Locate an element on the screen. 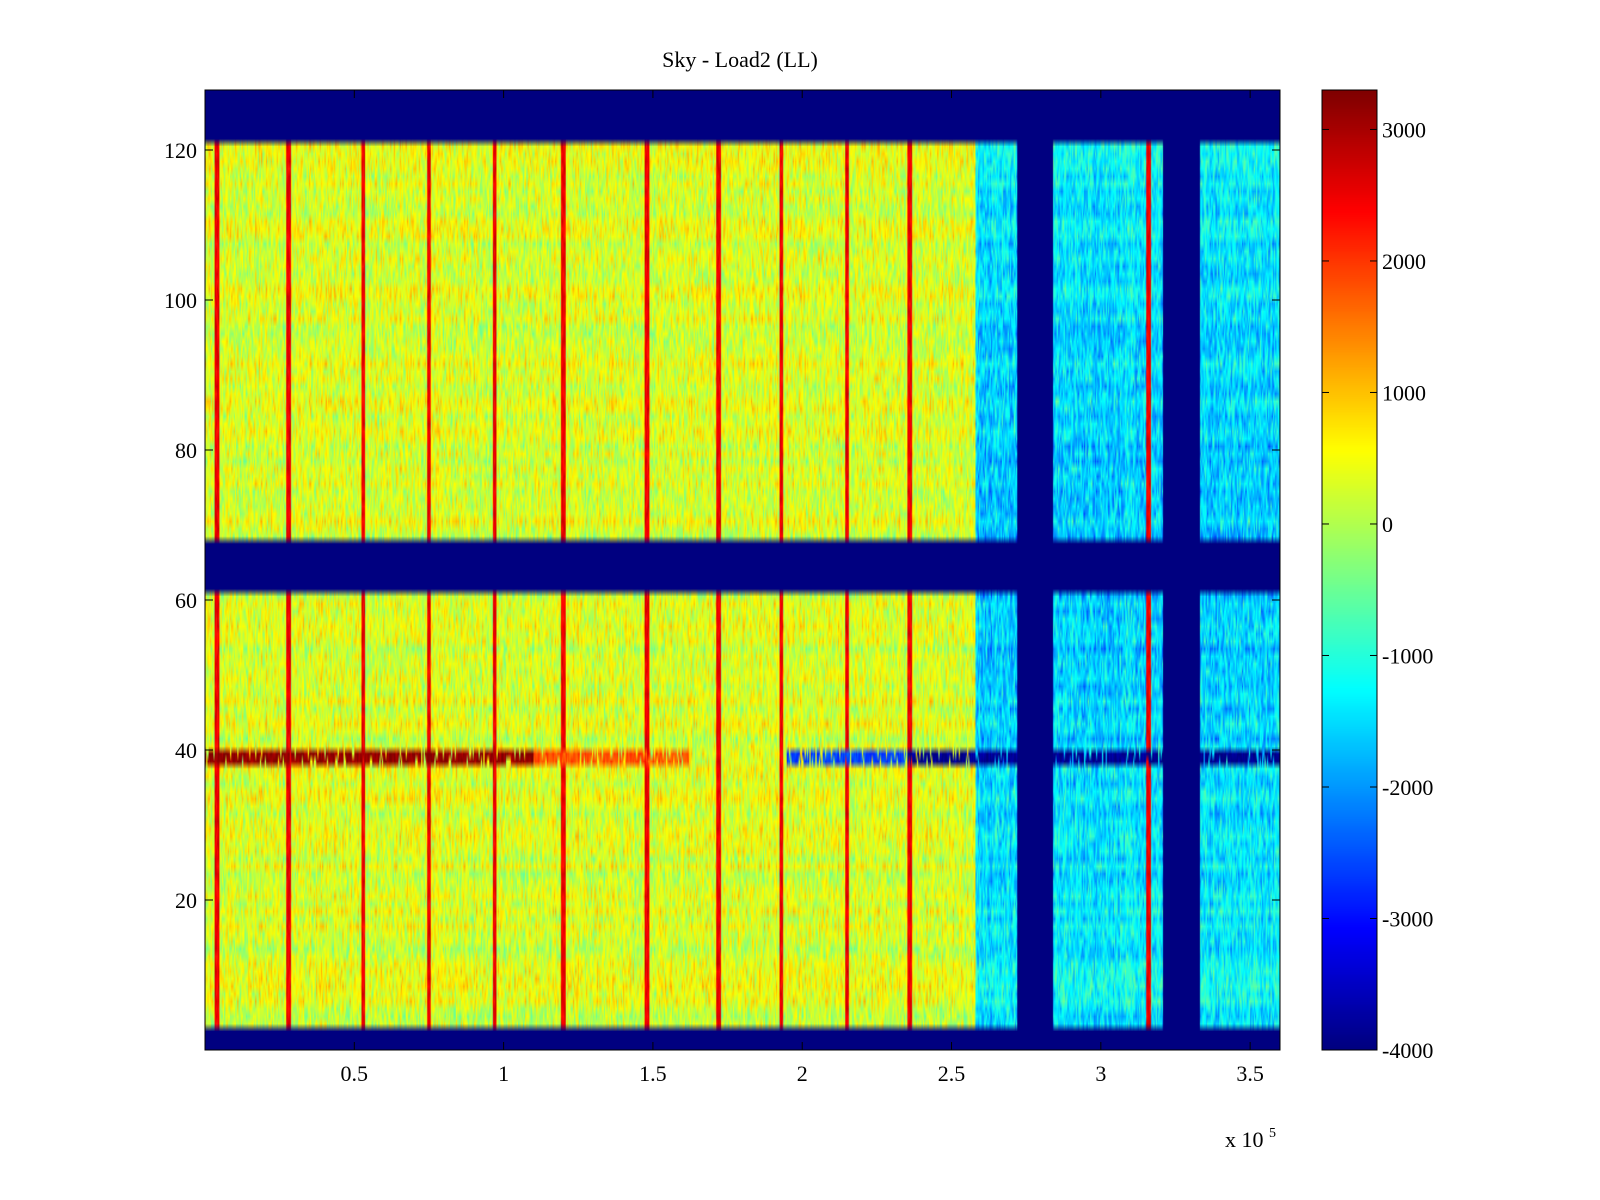 This screenshot has height=1200, width=1600. colorbar-tick-label: -2000 is located at coordinates (1407, 787).